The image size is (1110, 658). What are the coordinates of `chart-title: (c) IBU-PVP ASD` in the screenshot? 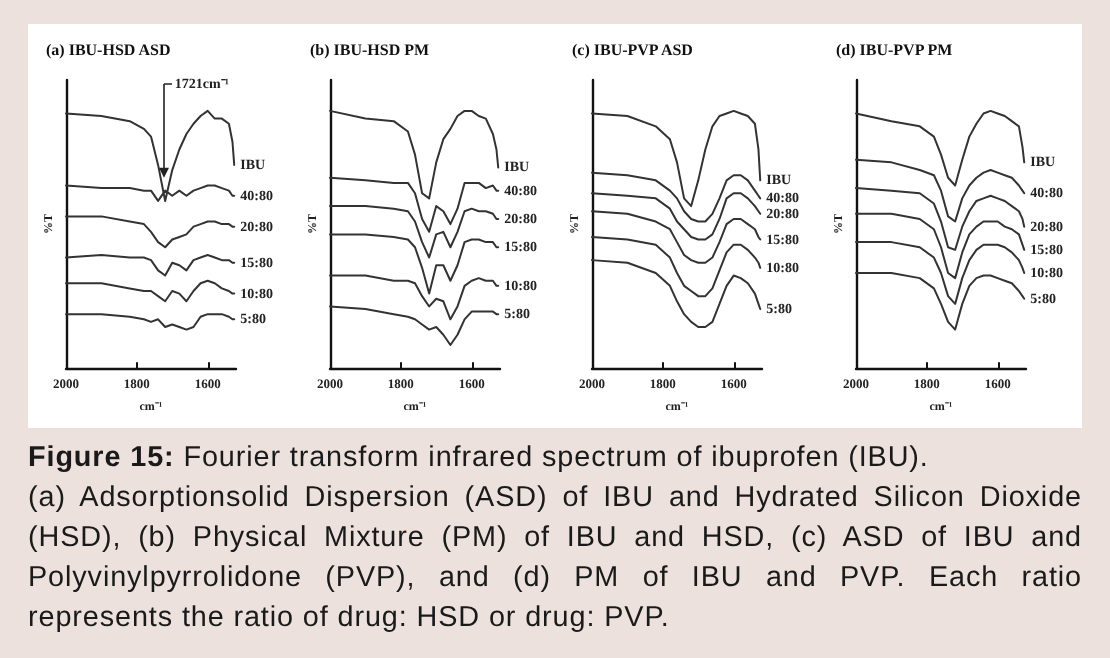 It's located at (633, 50).